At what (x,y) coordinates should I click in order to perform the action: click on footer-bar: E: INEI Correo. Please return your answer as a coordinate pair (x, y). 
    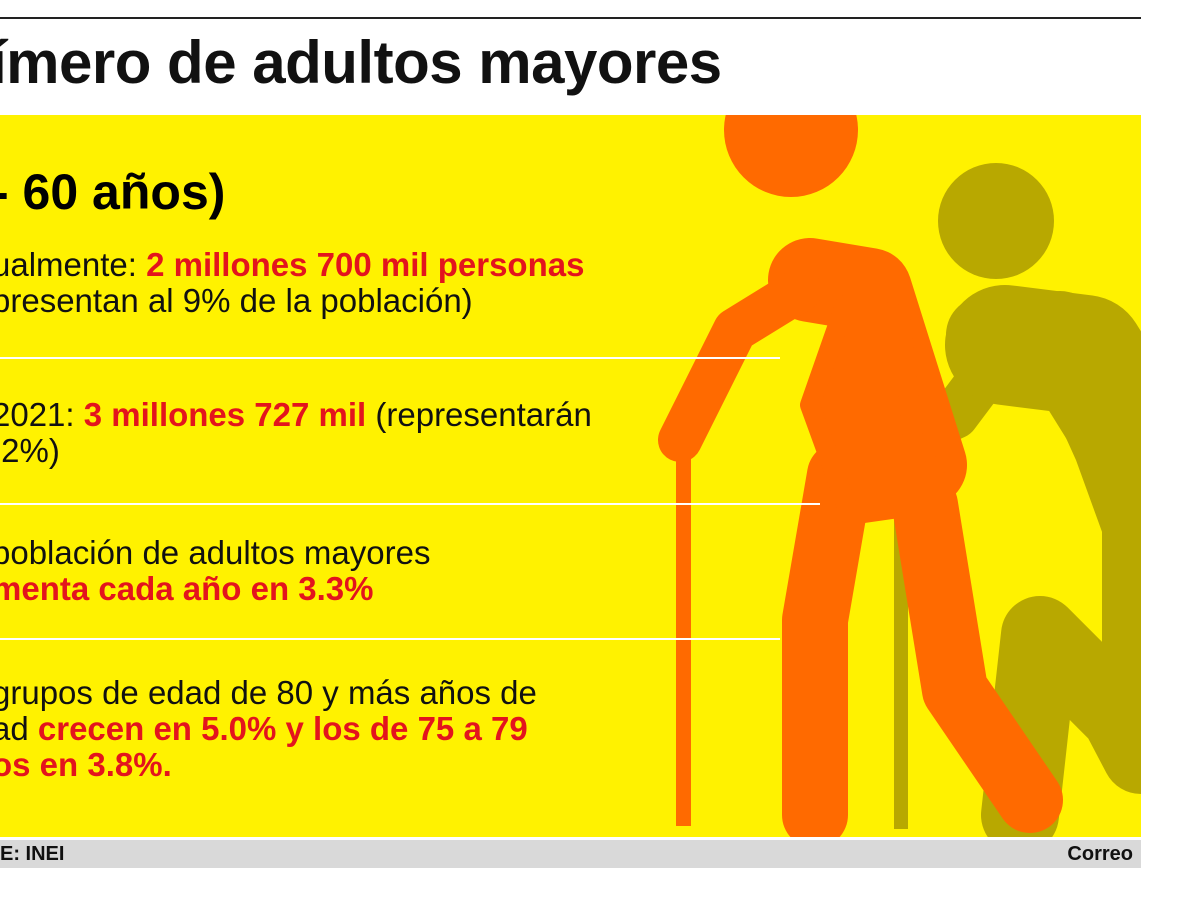
    Looking at the image, I should click on (570, 854).